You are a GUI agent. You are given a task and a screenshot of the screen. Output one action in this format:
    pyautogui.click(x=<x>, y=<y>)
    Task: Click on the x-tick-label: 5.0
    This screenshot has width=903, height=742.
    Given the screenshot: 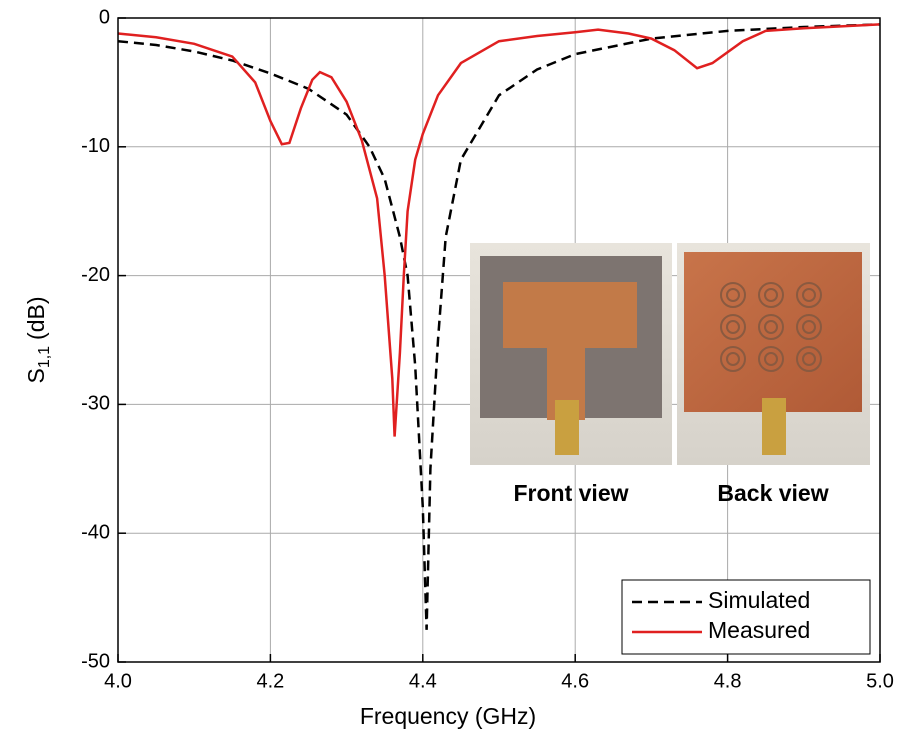 What is the action you would take?
    pyautogui.click(x=880, y=681)
    